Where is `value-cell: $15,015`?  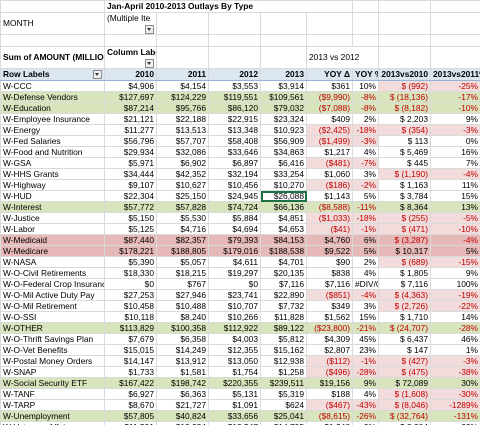 value-cell: $15,015 is located at coordinates (130, 350).